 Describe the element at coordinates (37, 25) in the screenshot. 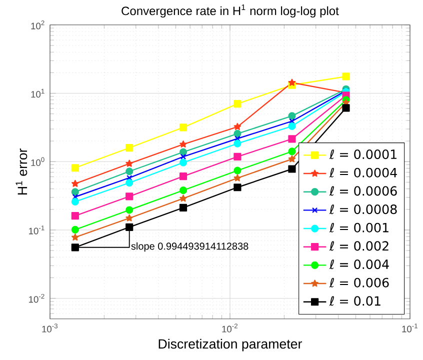

I see `y-tick-label: 10$^{2}$` at that location.